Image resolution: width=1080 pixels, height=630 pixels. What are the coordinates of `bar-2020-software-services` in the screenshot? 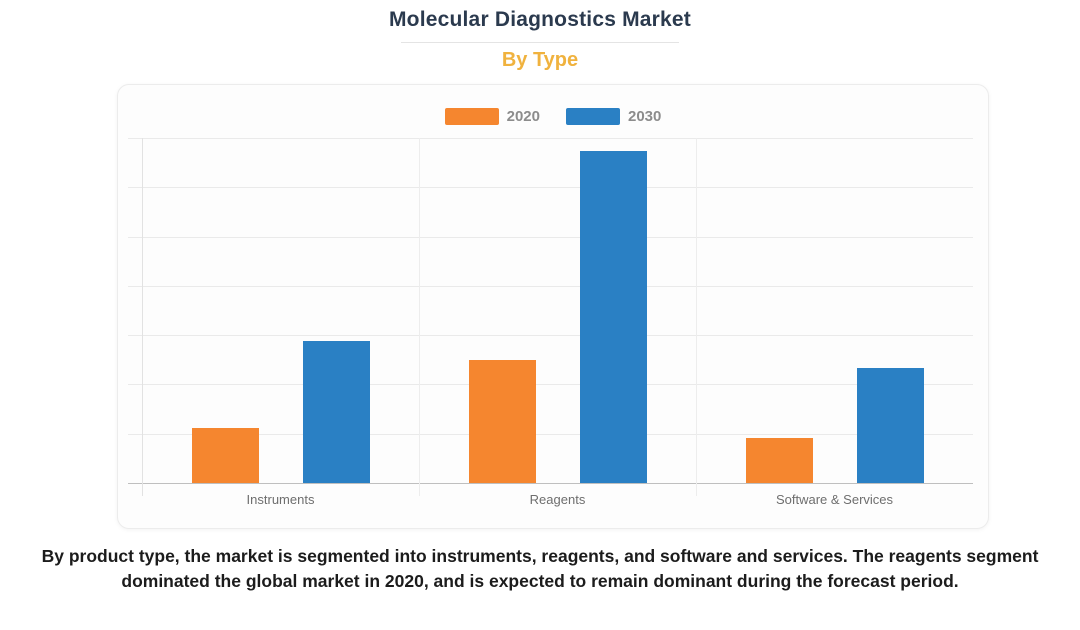 It's located at (779, 460).